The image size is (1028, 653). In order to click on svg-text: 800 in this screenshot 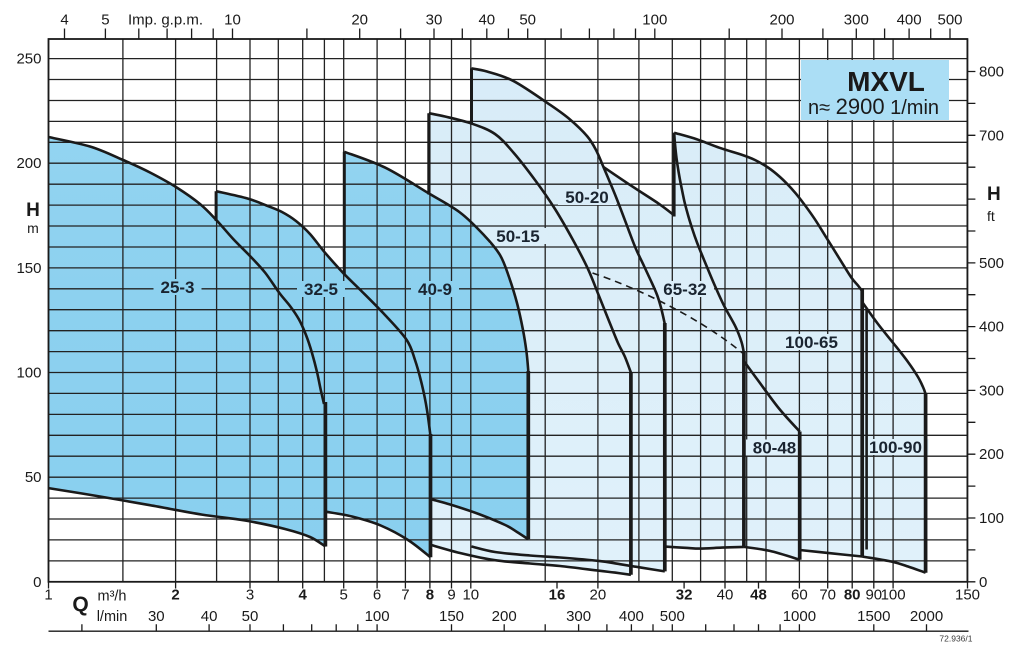, I will do `click(991, 72)`.